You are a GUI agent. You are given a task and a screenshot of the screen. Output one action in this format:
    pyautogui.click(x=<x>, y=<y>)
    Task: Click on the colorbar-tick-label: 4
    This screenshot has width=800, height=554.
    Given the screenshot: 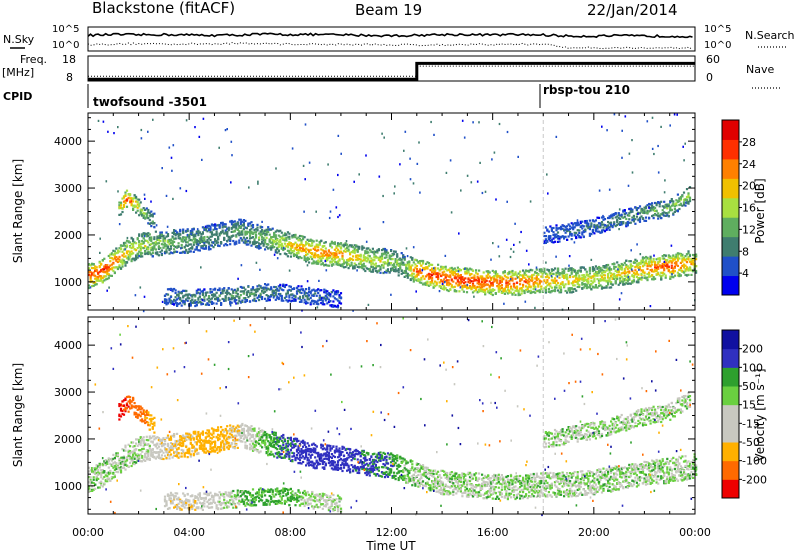 What is the action you would take?
    pyautogui.click(x=745, y=273)
    